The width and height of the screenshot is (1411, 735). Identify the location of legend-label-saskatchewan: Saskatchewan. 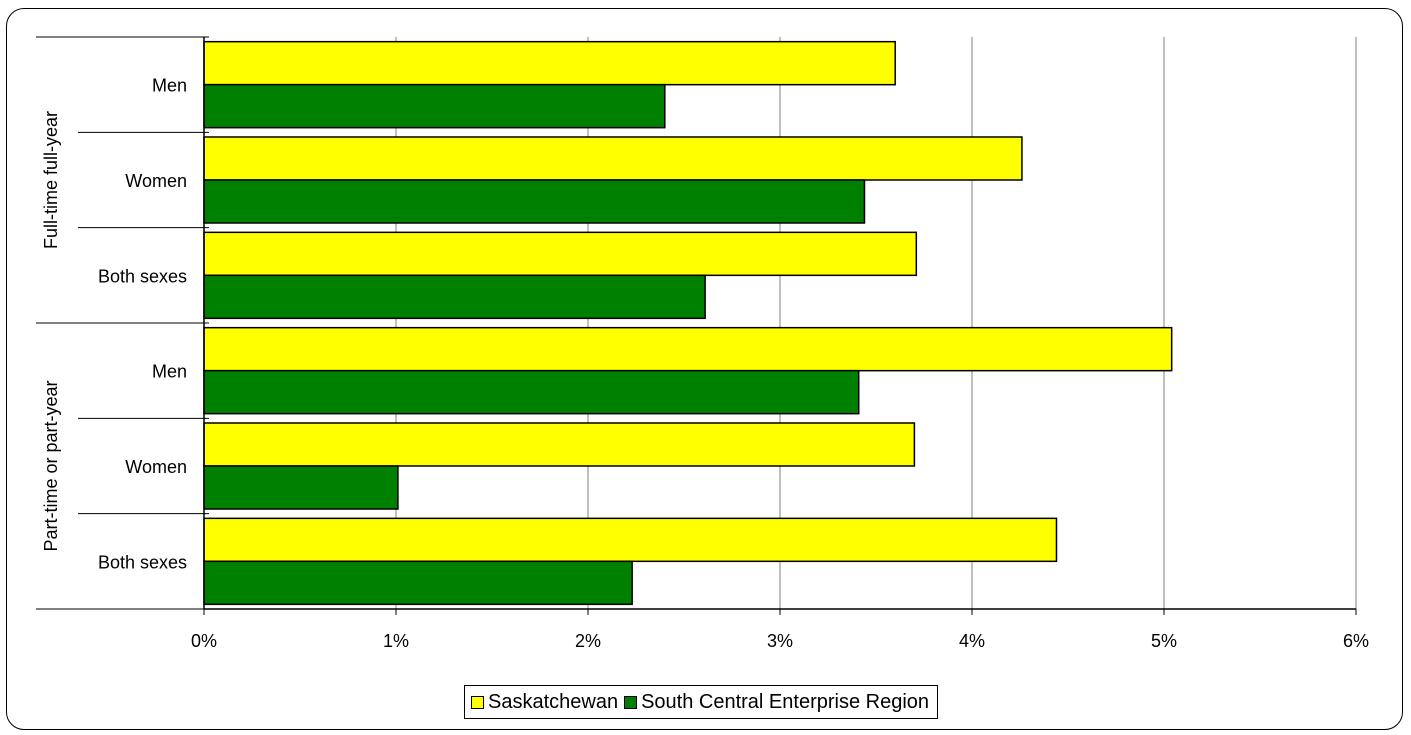
(553, 701).